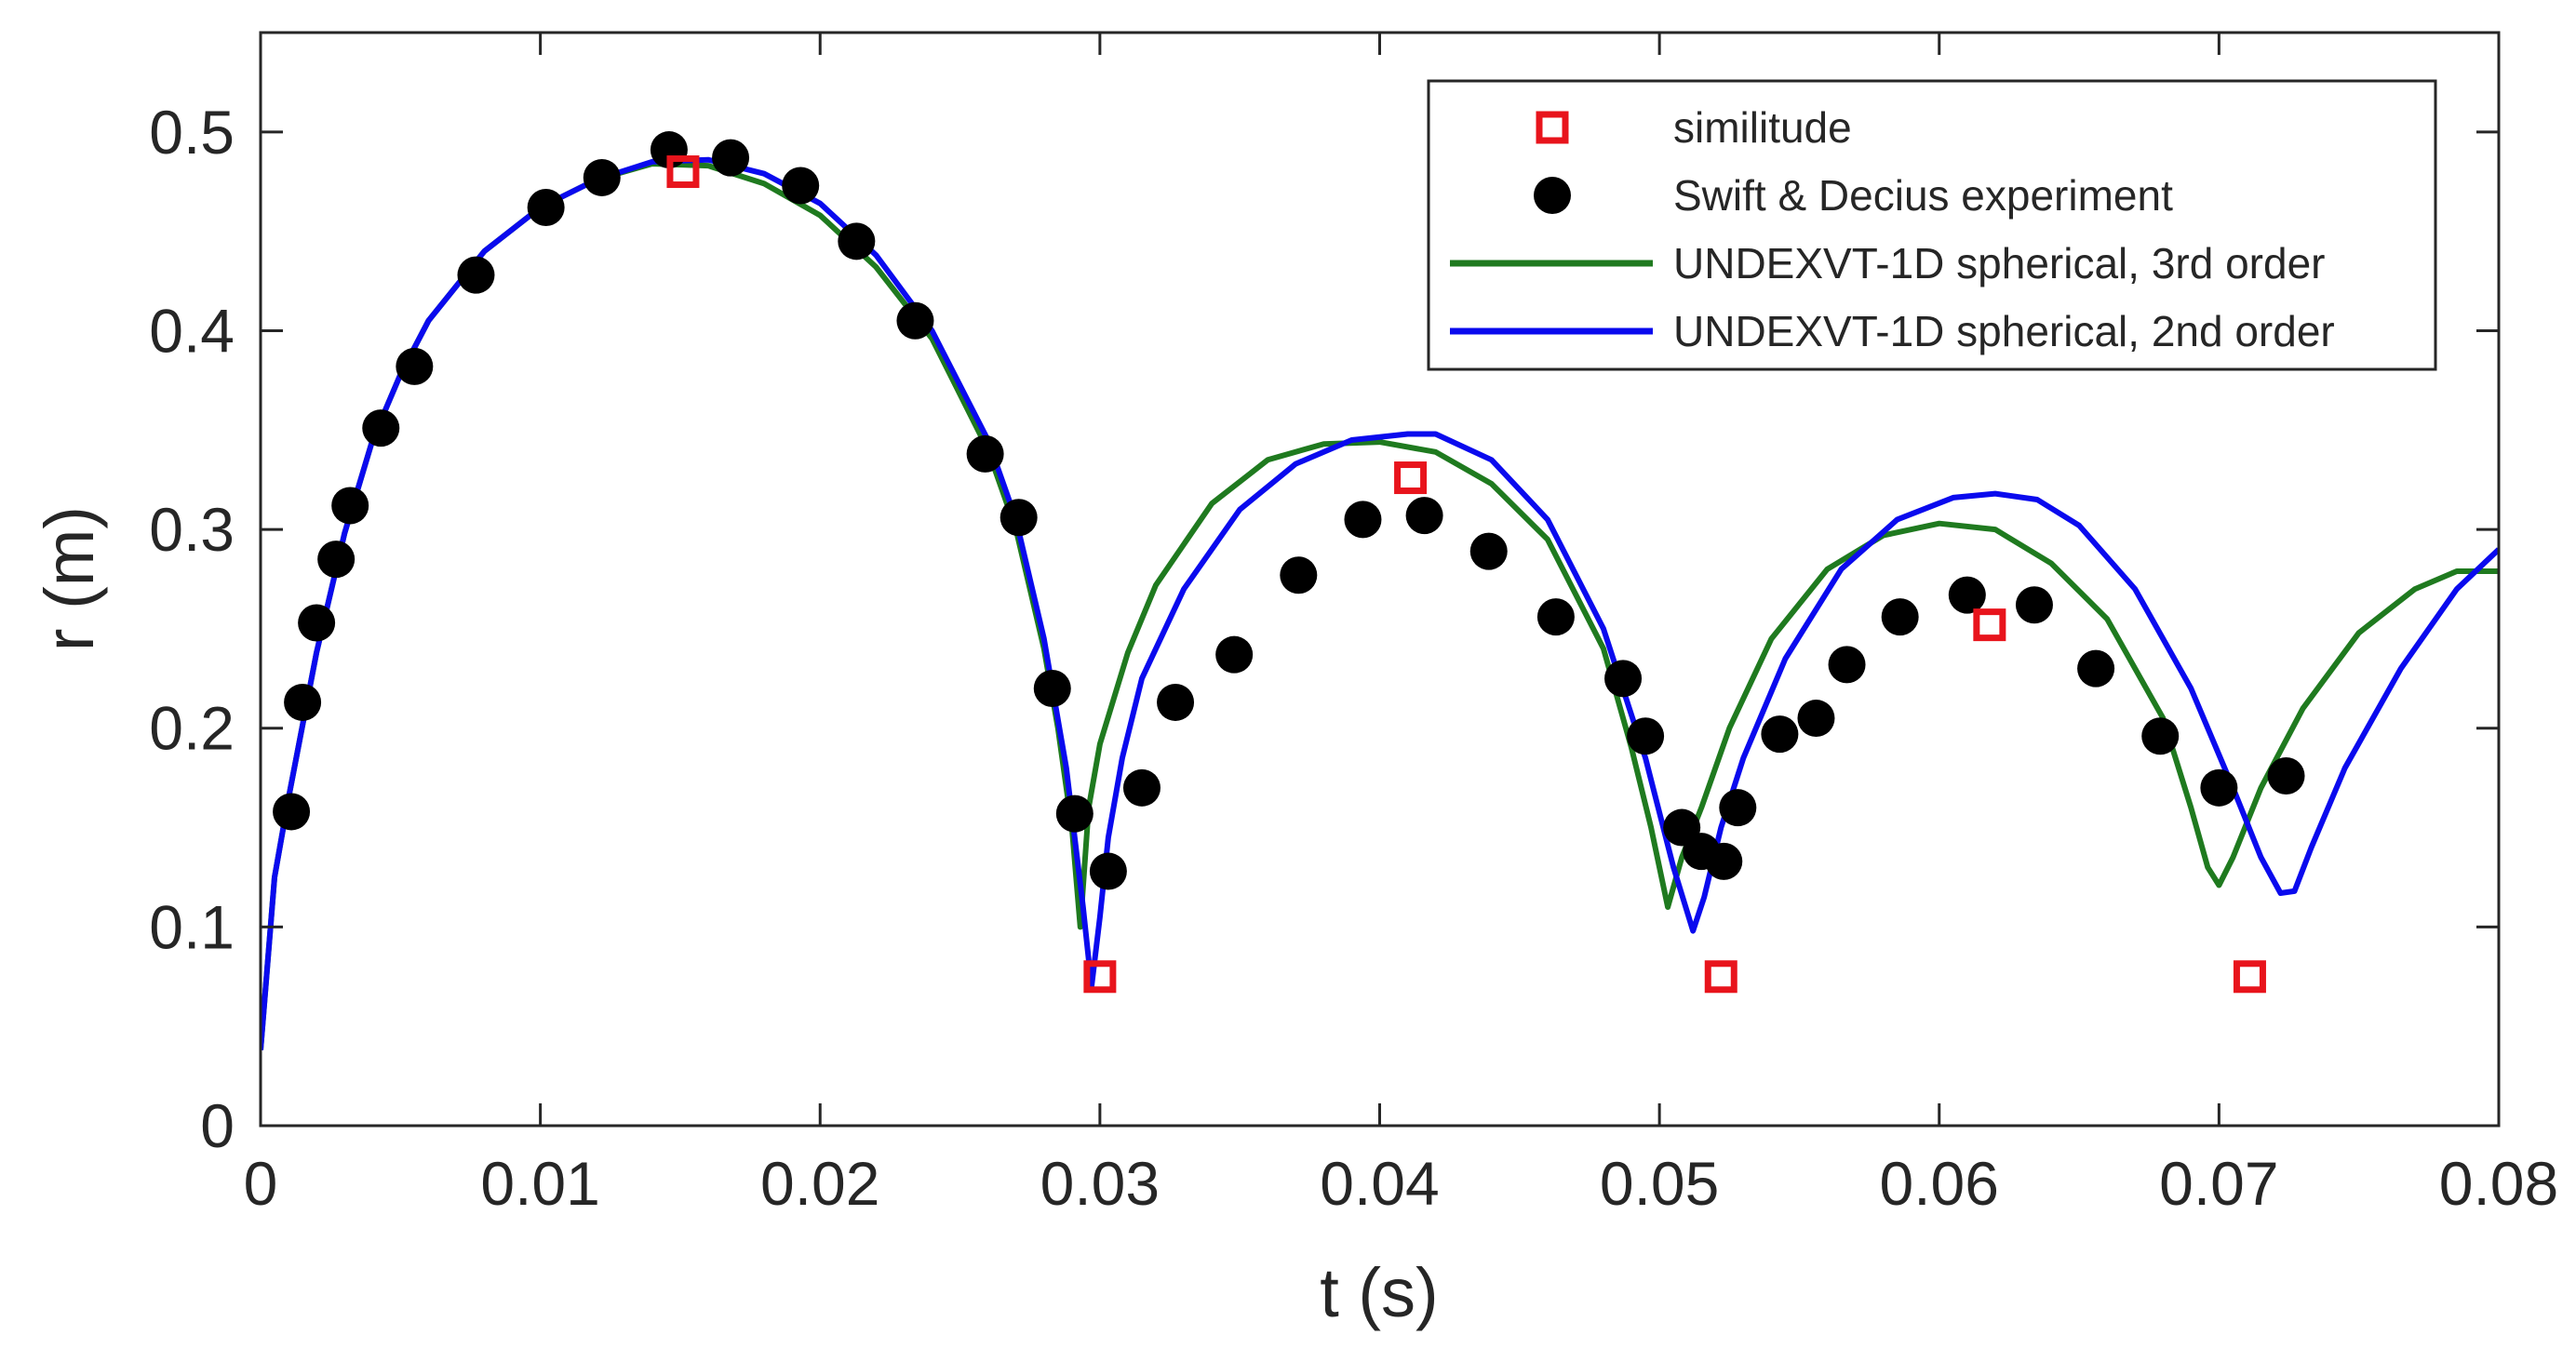 This screenshot has height=1362, width=2576. Describe the element at coordinates (1939, 1183) in the screenshot. I see `x-tick-label: 0.06` at that location.